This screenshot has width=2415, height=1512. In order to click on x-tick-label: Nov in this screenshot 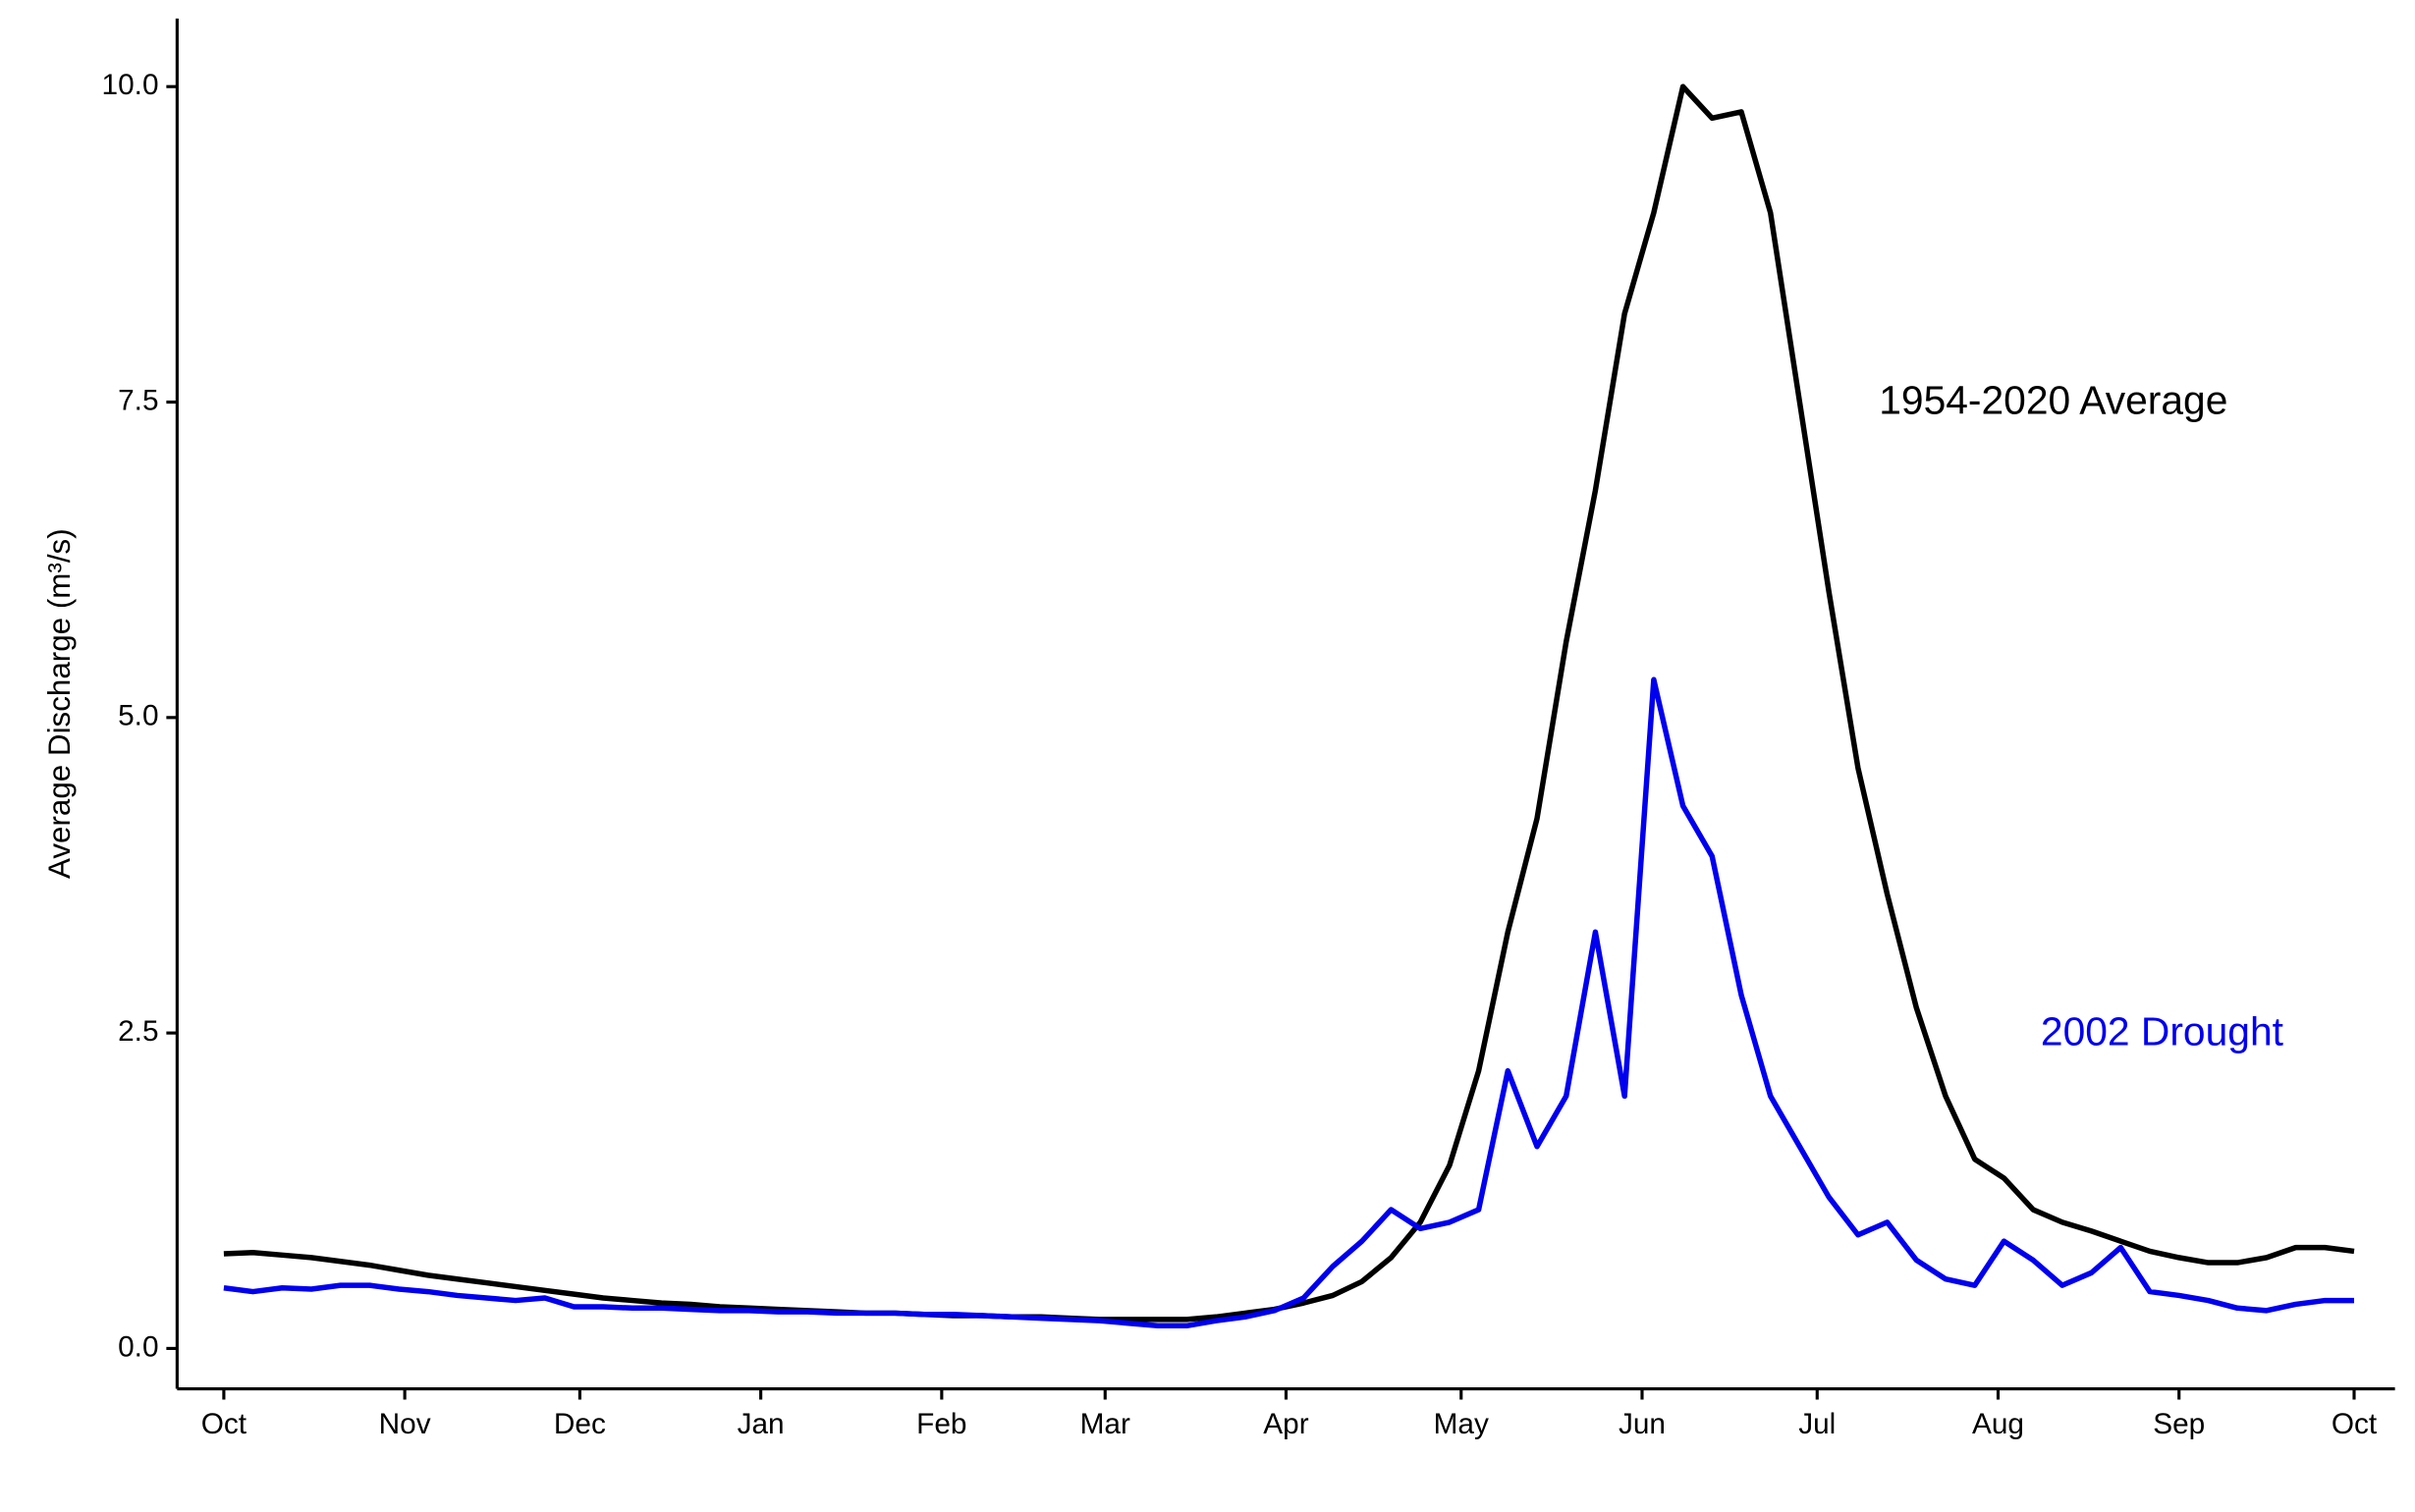, I will do `click(405, 1424)`.